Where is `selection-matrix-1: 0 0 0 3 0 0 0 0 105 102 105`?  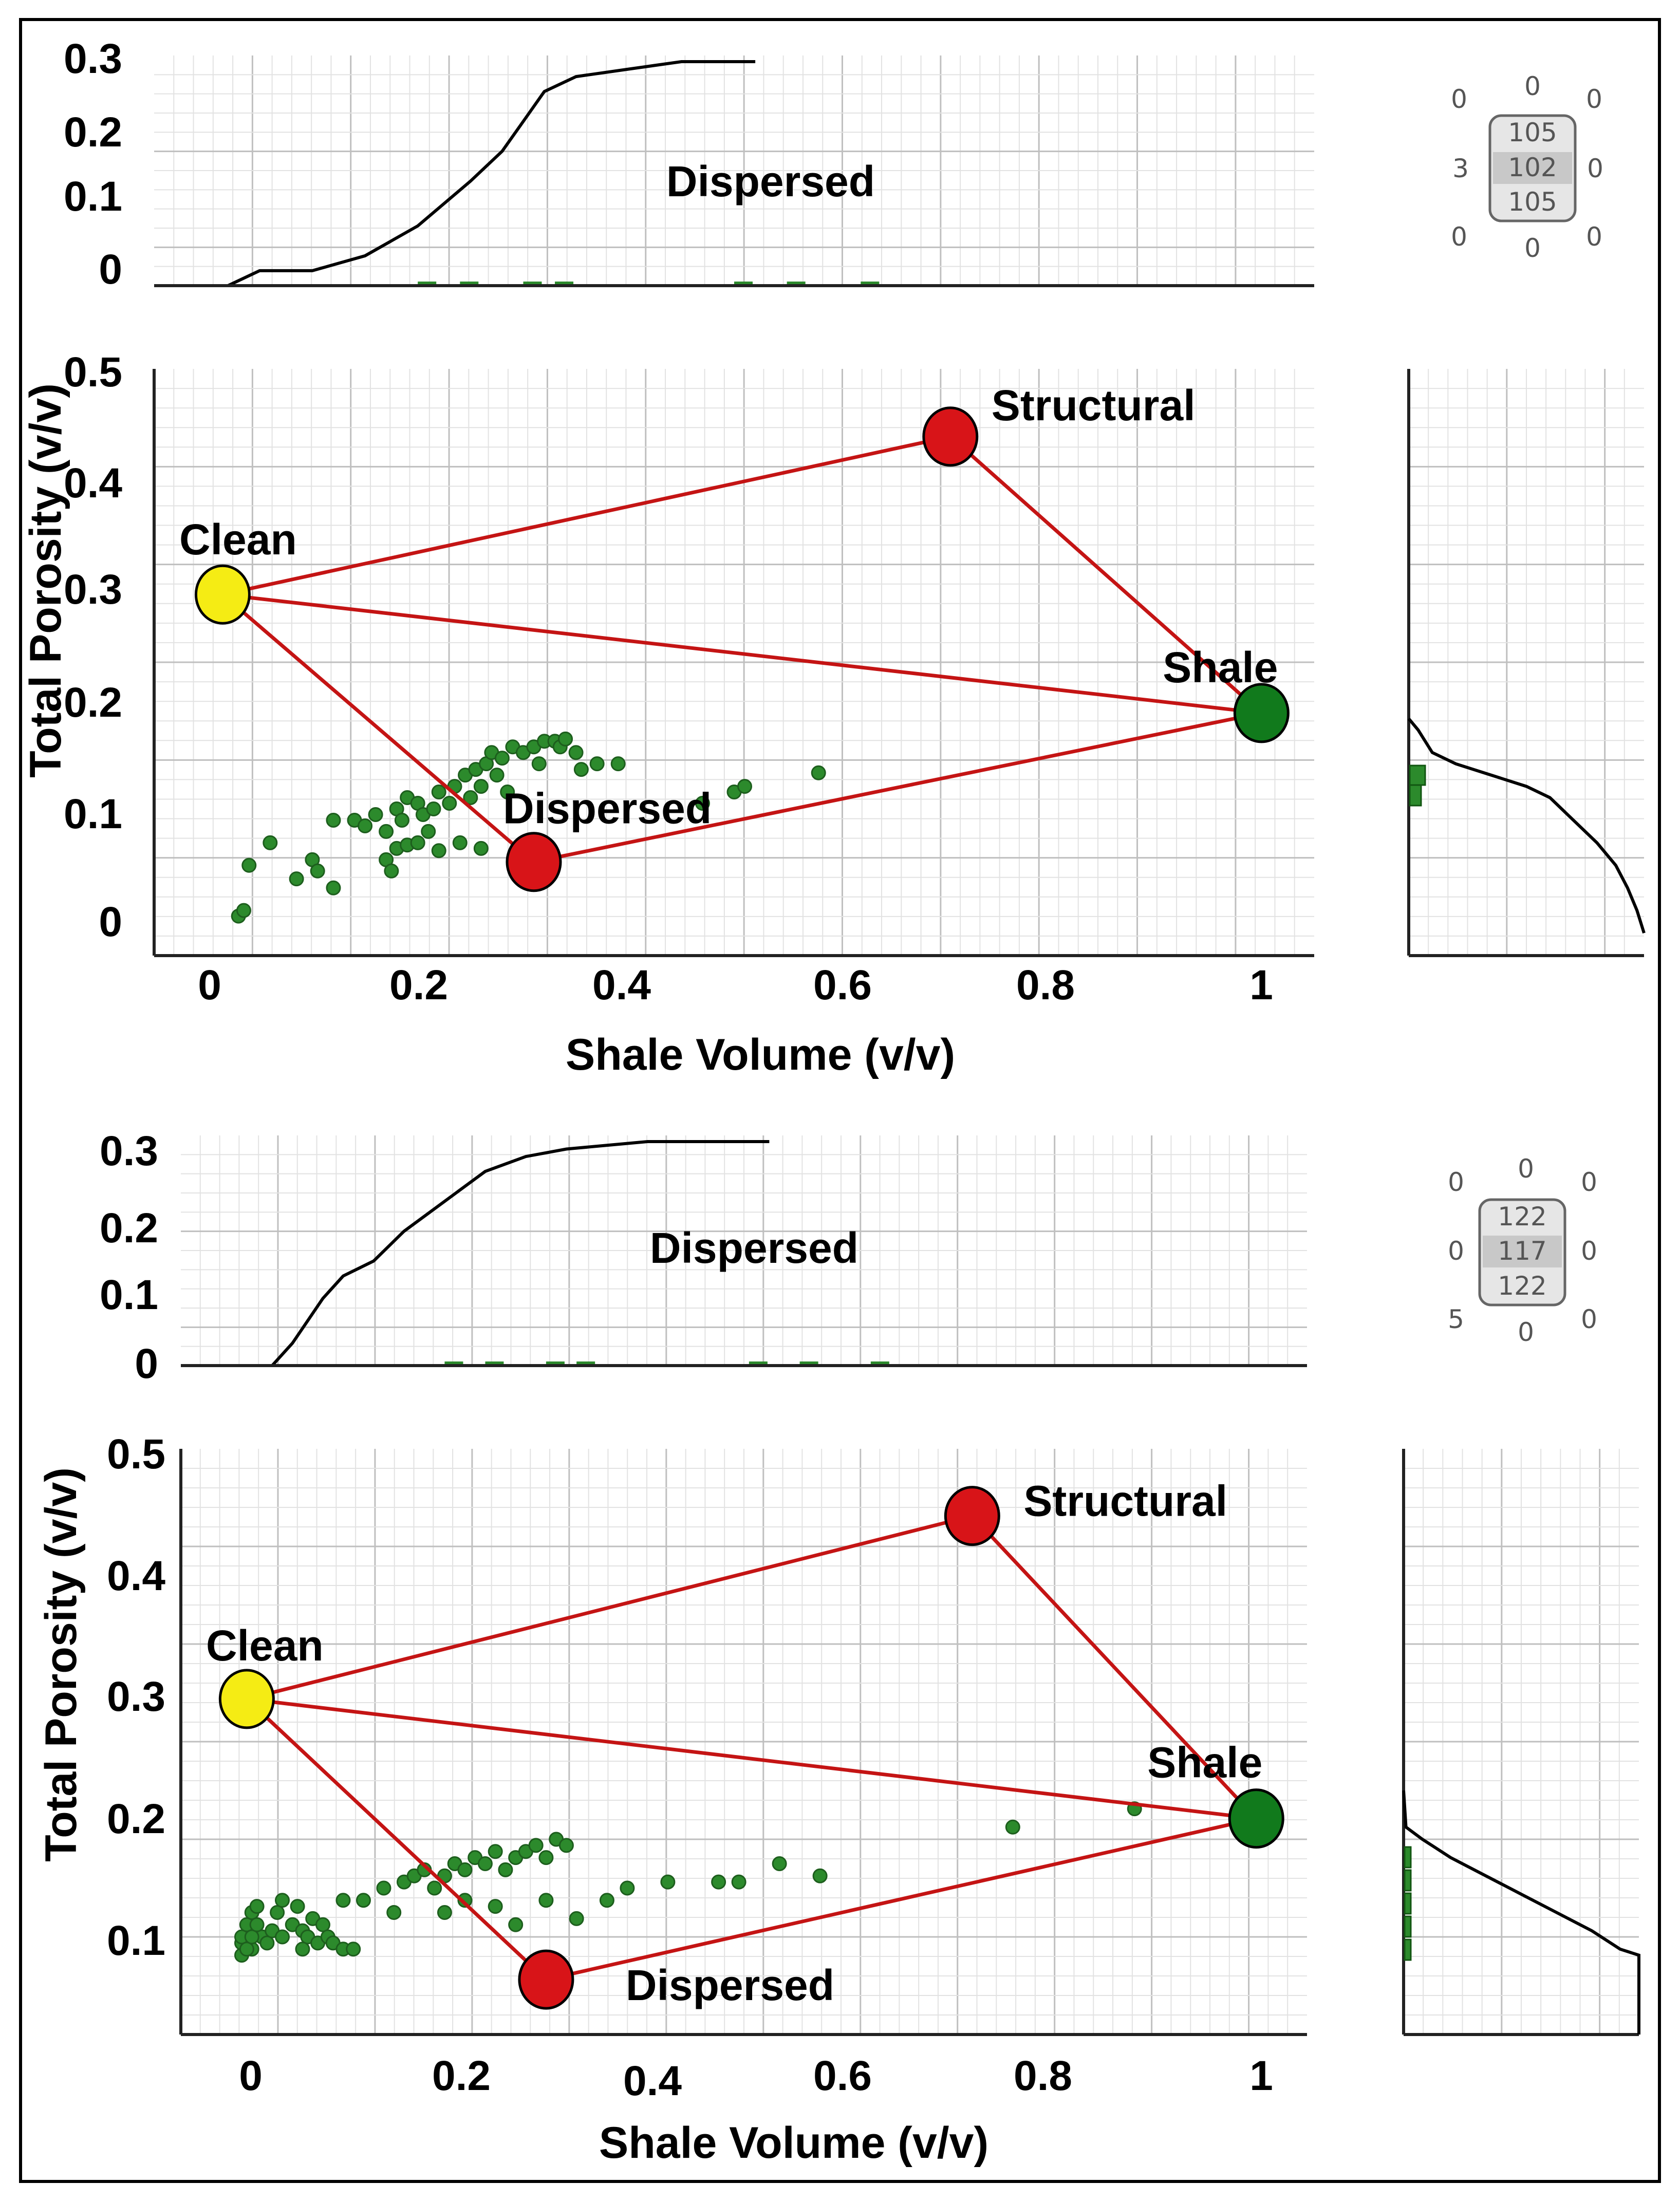 selection-matrix-1: 0 0 0 3 0 0 0 0 105 102 105 is located at coordinates (1527, 167).